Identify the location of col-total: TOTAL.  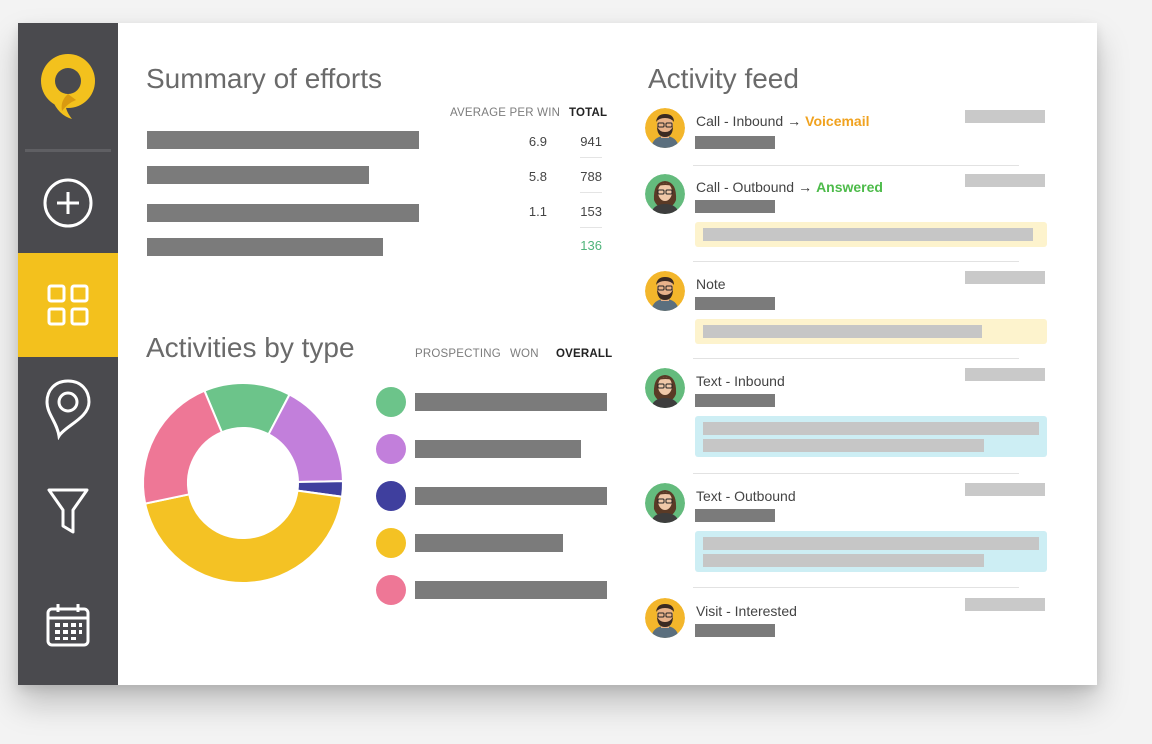
(588, 113).